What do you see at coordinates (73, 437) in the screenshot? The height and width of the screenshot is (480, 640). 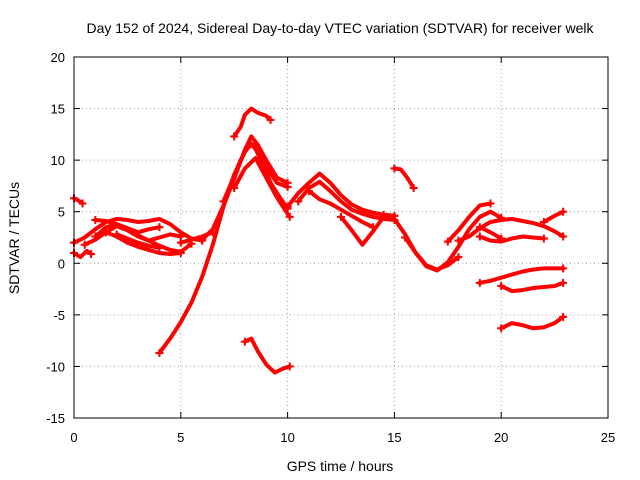 I see `x-tick-label: 0` at bounding box center [73, 437].